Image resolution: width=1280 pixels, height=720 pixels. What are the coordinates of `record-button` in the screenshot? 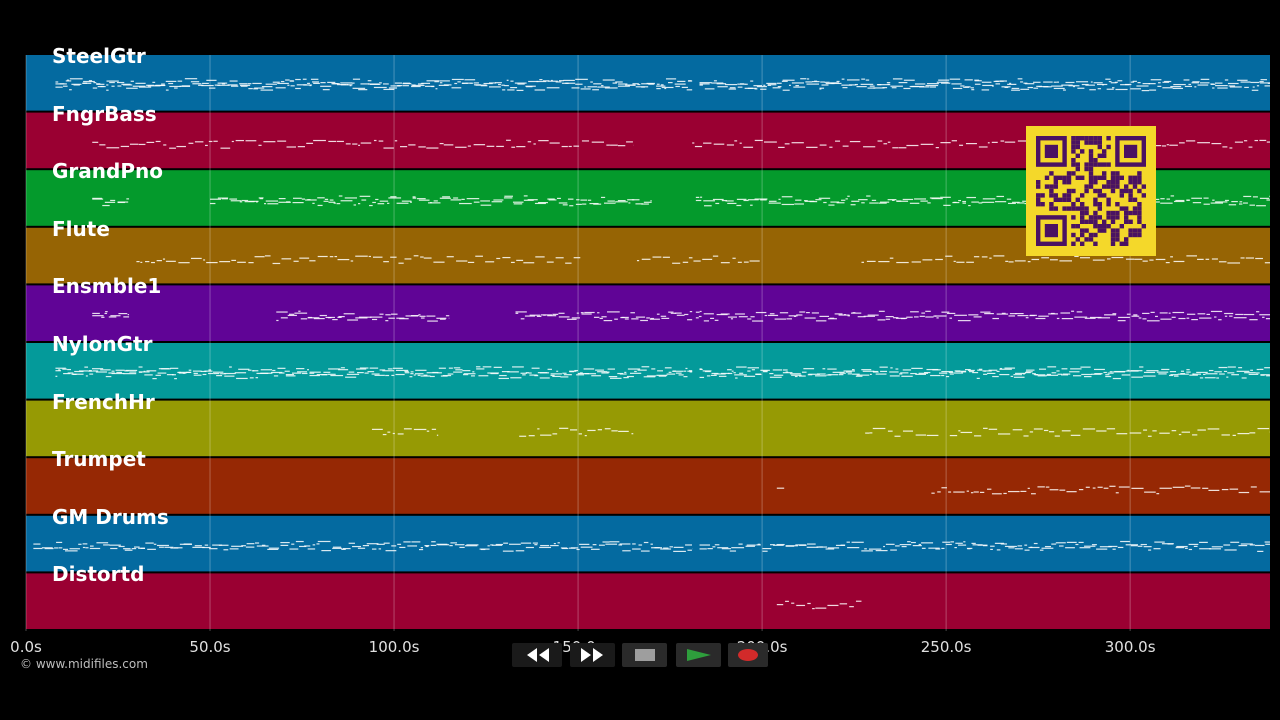 It's located at (748, 655).